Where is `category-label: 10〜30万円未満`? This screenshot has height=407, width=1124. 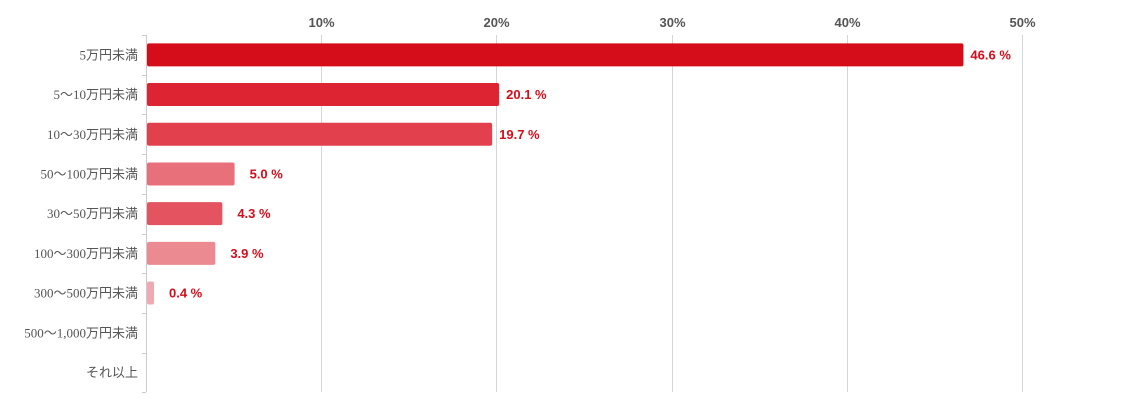
category-label: 10〜30万円未満 is located at coordinates (92, 134).